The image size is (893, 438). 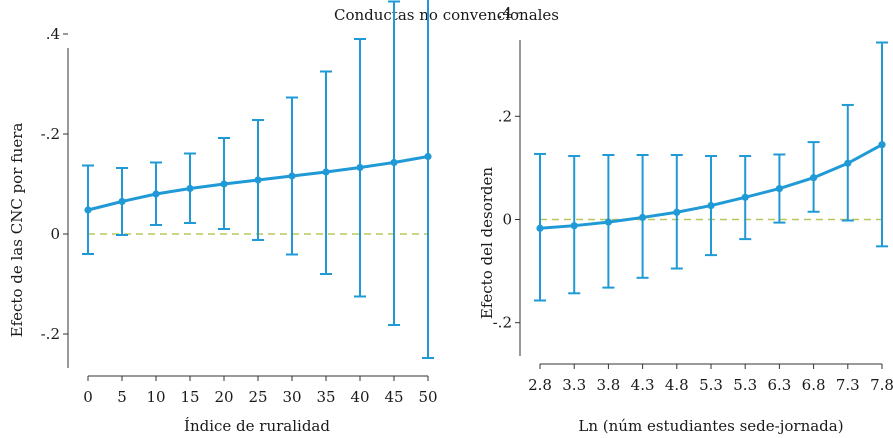 What do you see at coordinates (88, 397) in the screenshot?
I see `x-tick-label: 0` at bounding box center [88, 397].